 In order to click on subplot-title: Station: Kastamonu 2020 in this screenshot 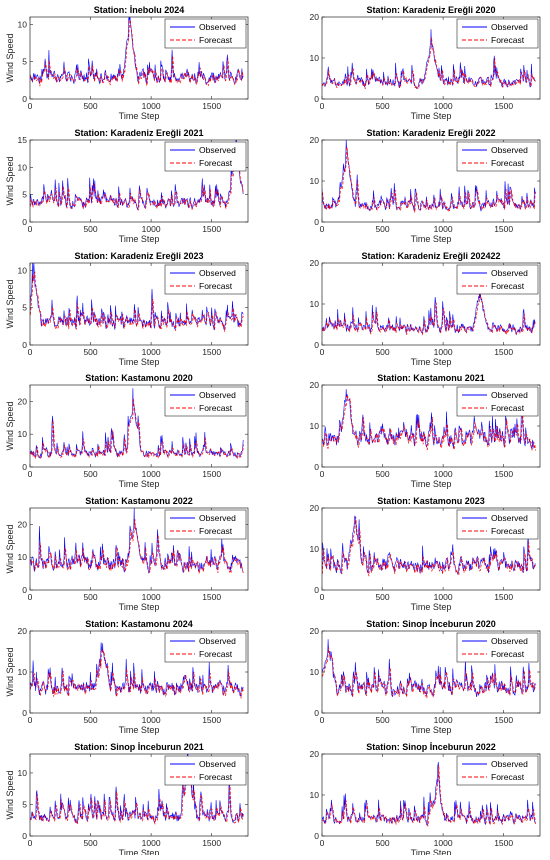, I will do `click(139, 378)`.